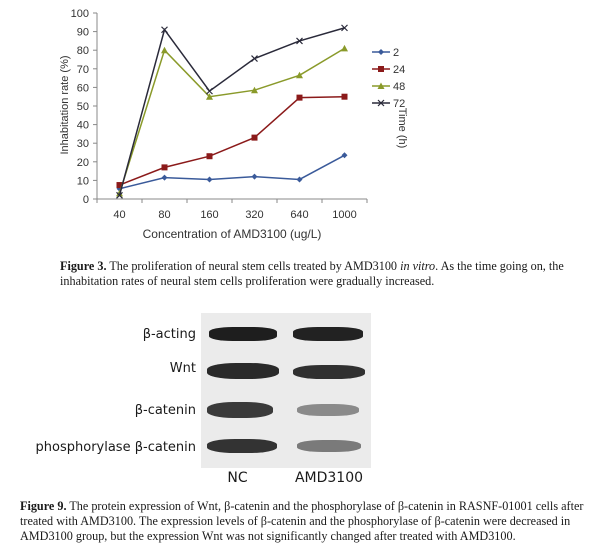  I want to click on y-tick-label: 50, so click(83, 107).